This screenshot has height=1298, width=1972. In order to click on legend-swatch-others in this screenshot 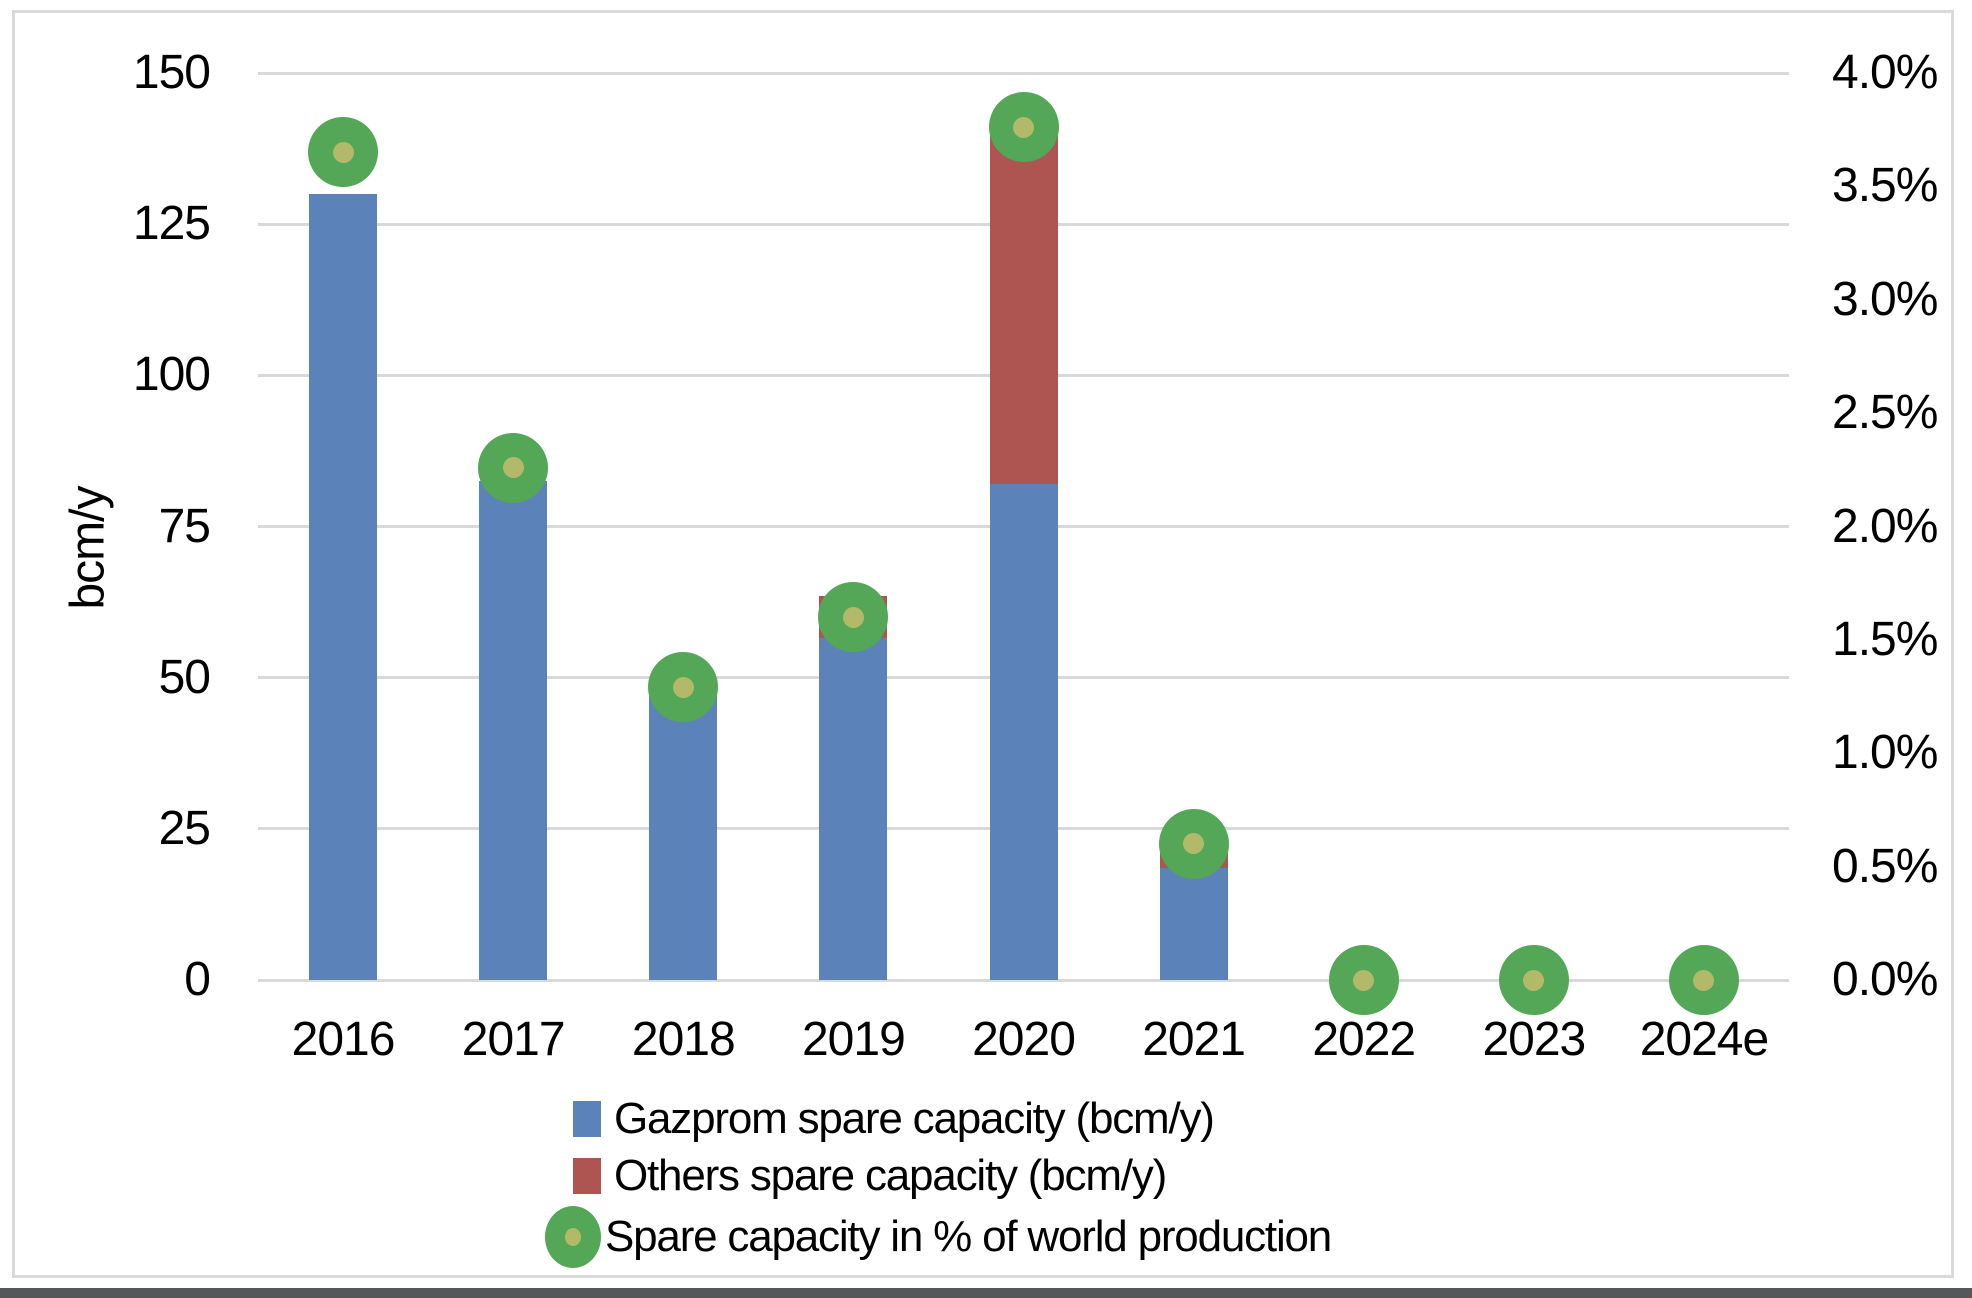, I will do `click(587, 1175)`.